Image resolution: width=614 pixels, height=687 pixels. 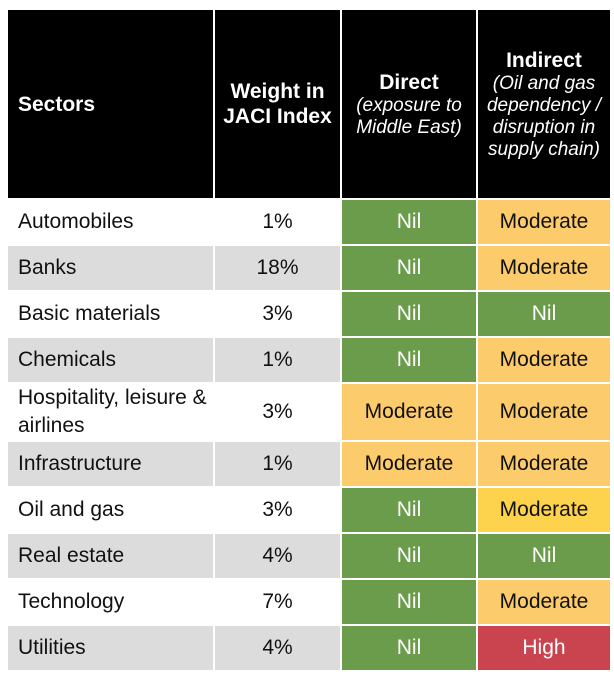 I want to click on table-row: Real estate 4% Nil Nil, so click(x=309, y=556).